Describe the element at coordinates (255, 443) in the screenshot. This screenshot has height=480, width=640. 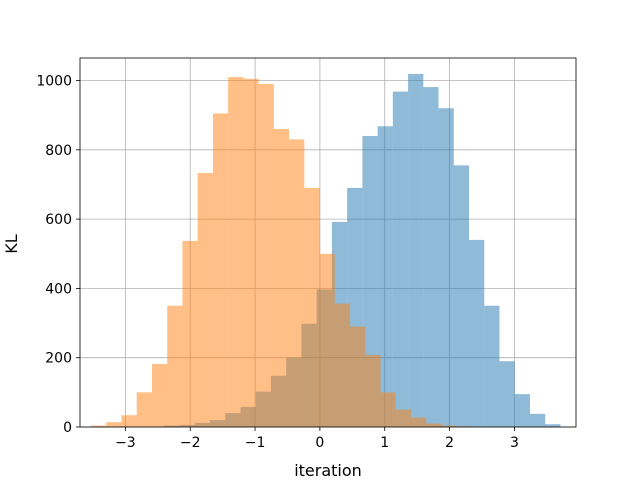
I see `x-tick-label: −1` at that location.